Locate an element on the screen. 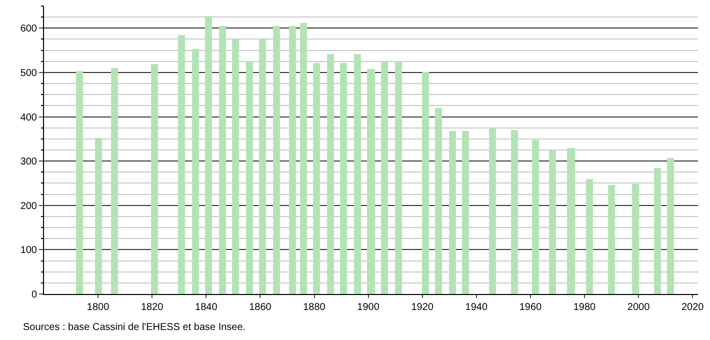  x-tick-label: 1980 is located at coordinates (584, 307).